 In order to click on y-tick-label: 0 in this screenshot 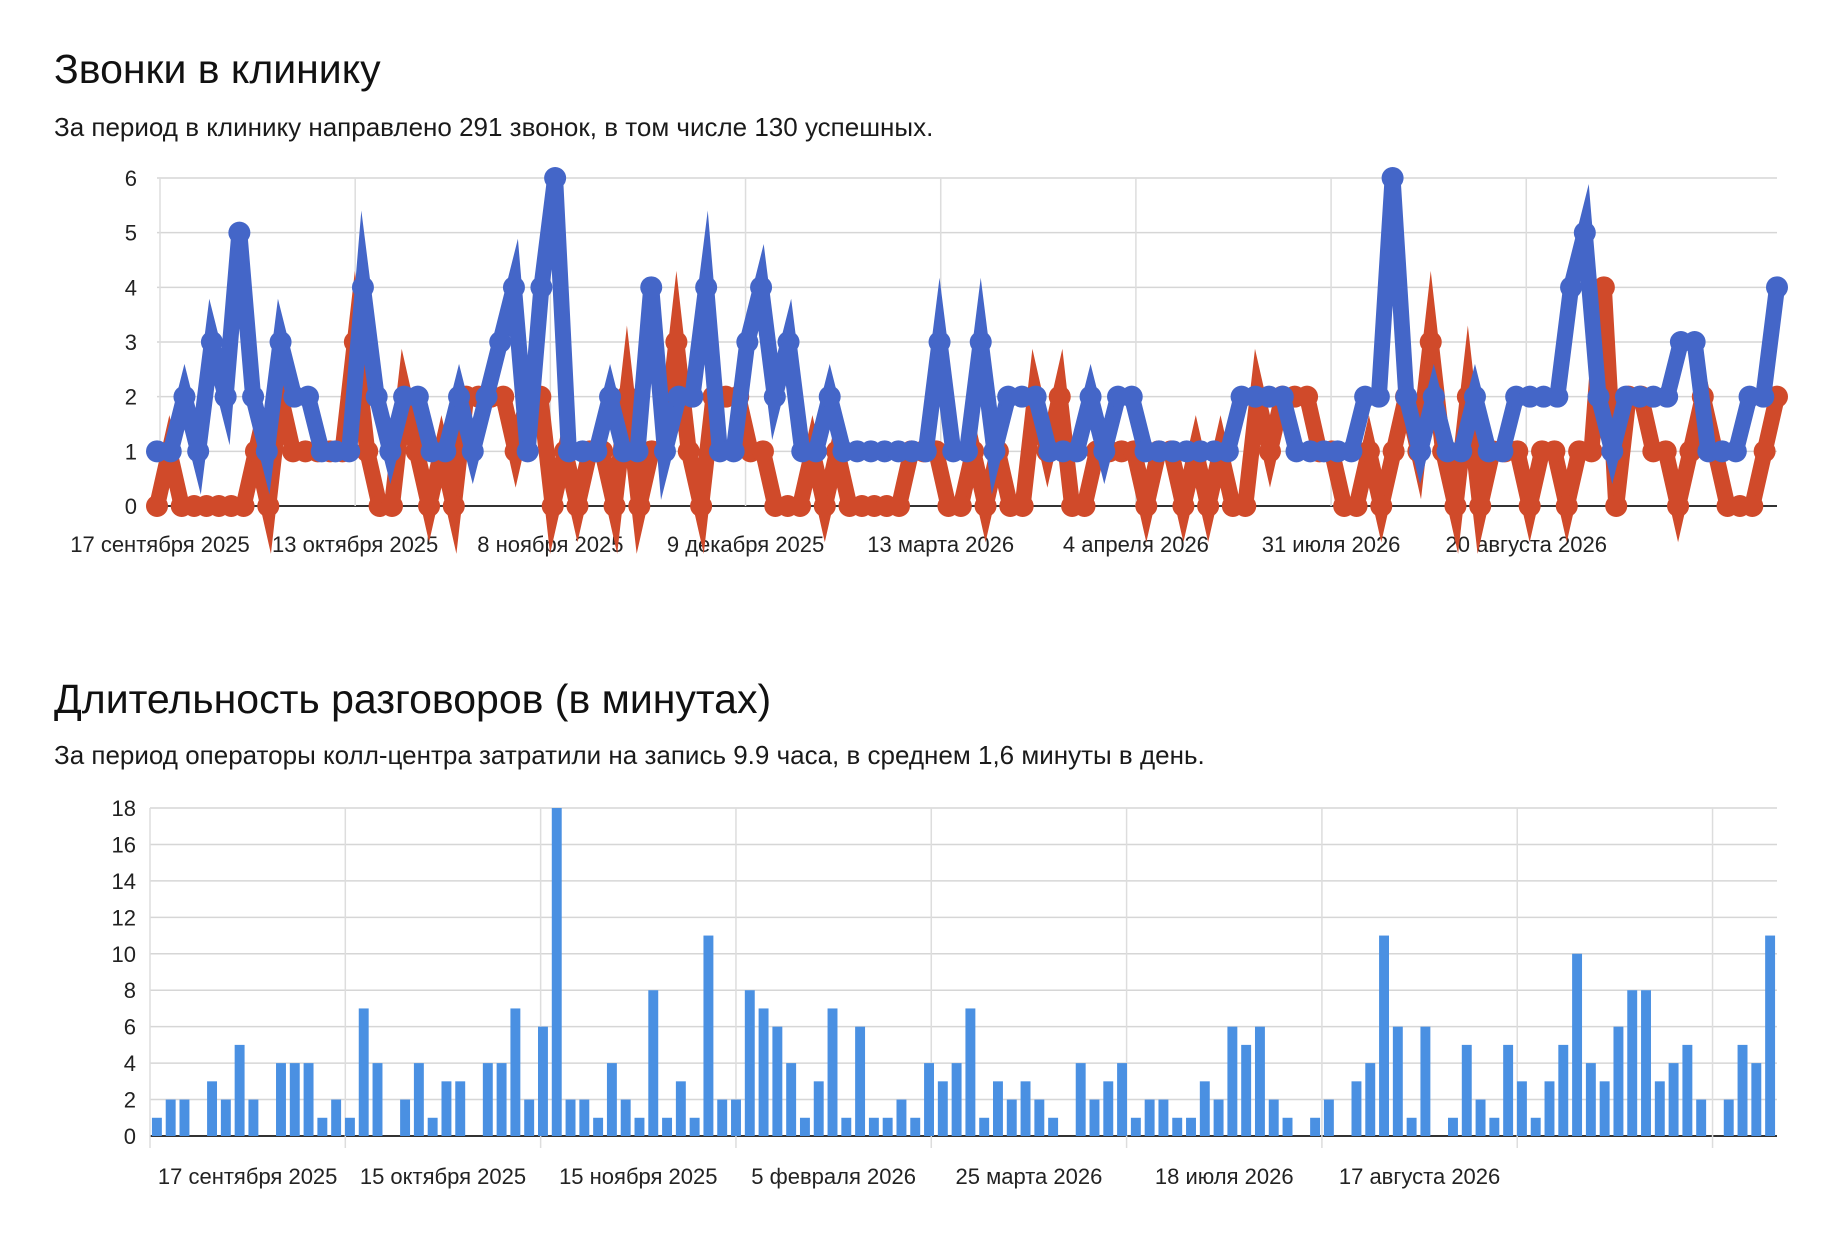, I will do `click(131, 506)`.